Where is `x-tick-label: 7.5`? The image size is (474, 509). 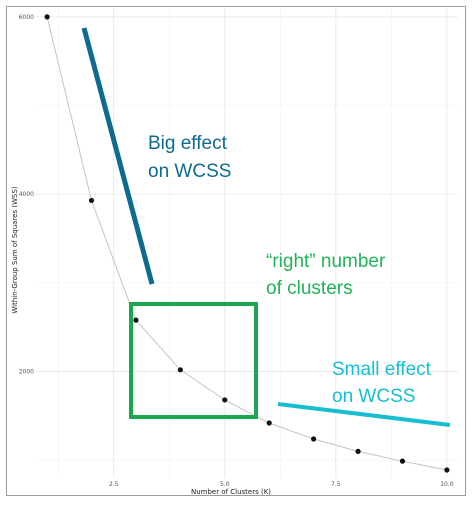
x-tick-label: 7.5 is located at coordinates (336, 484).